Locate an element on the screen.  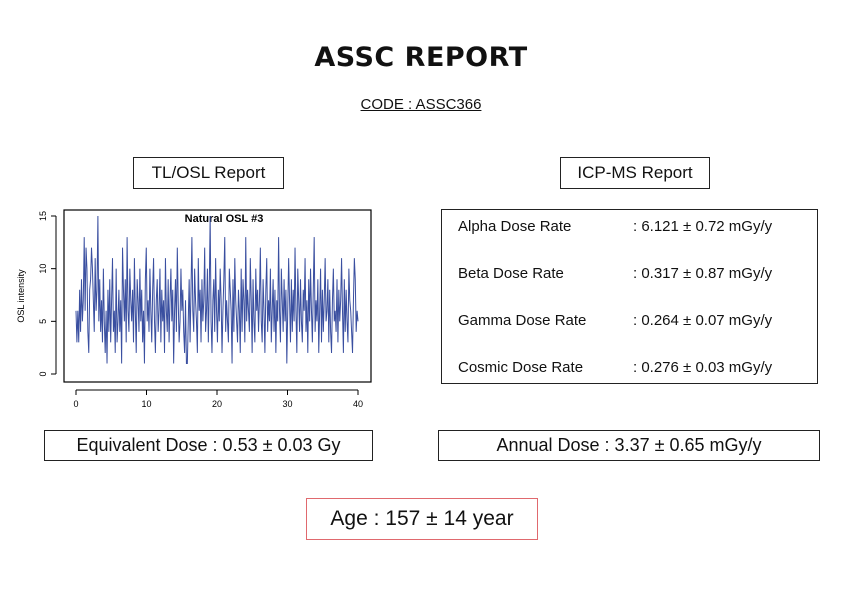
icpms-report-label: ICP-MS Report is located at coordinates (635, 173).